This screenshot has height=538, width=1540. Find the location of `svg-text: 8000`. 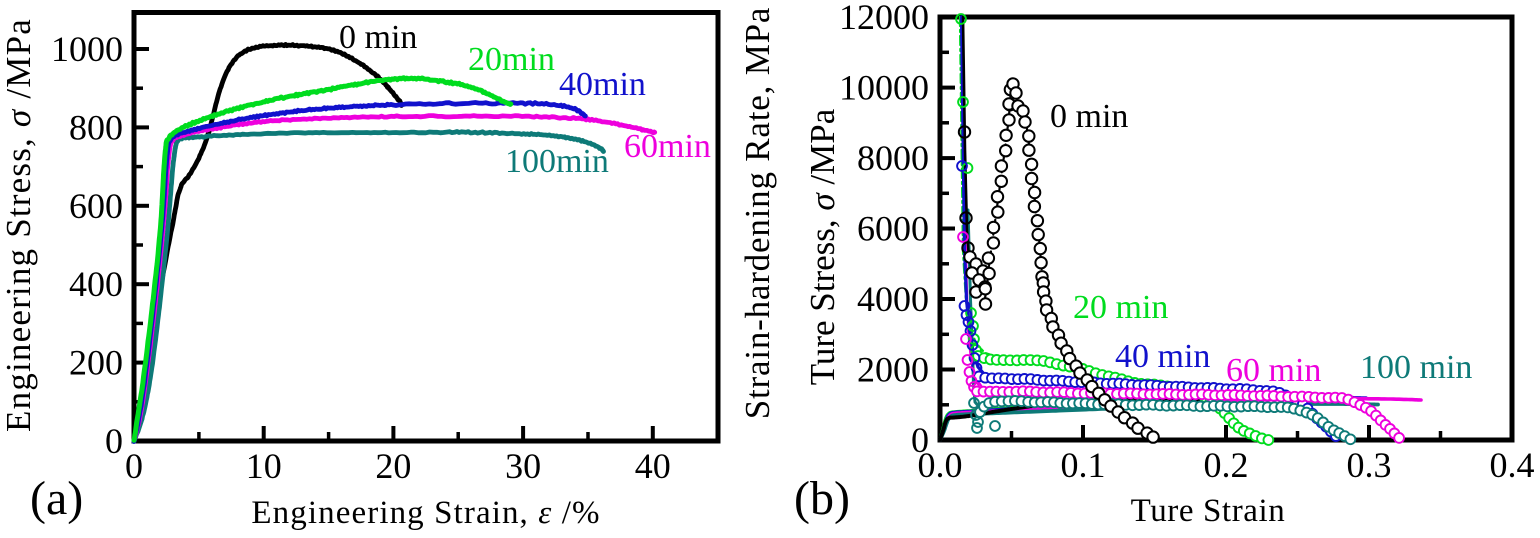

svg-text: 8000 is located at coordinates (893, 158).